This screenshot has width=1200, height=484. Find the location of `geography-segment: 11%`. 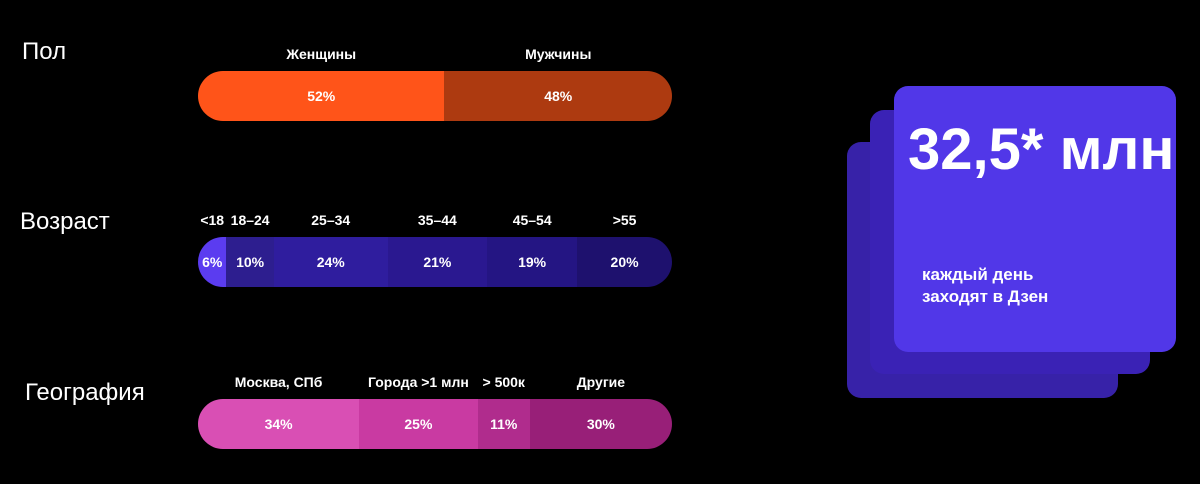

geography-segment: 11% is located at coordinates (503, 424).